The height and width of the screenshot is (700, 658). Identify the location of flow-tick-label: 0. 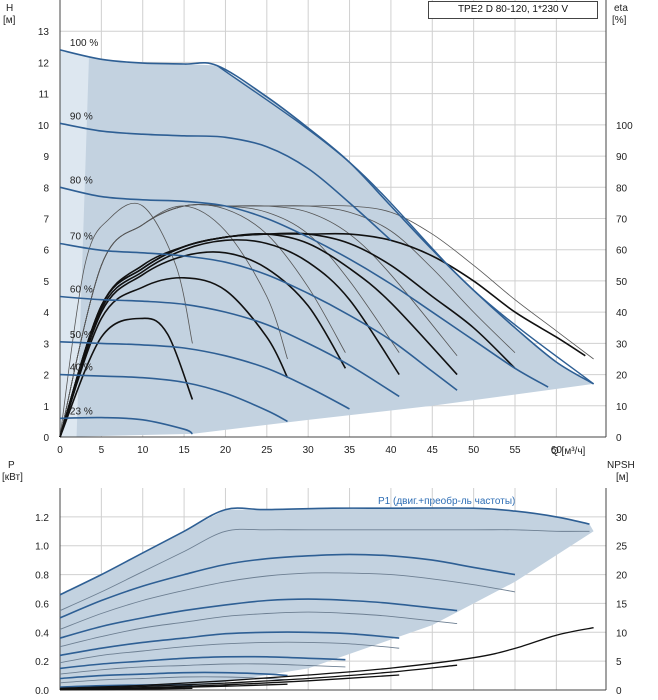
(60, 450).